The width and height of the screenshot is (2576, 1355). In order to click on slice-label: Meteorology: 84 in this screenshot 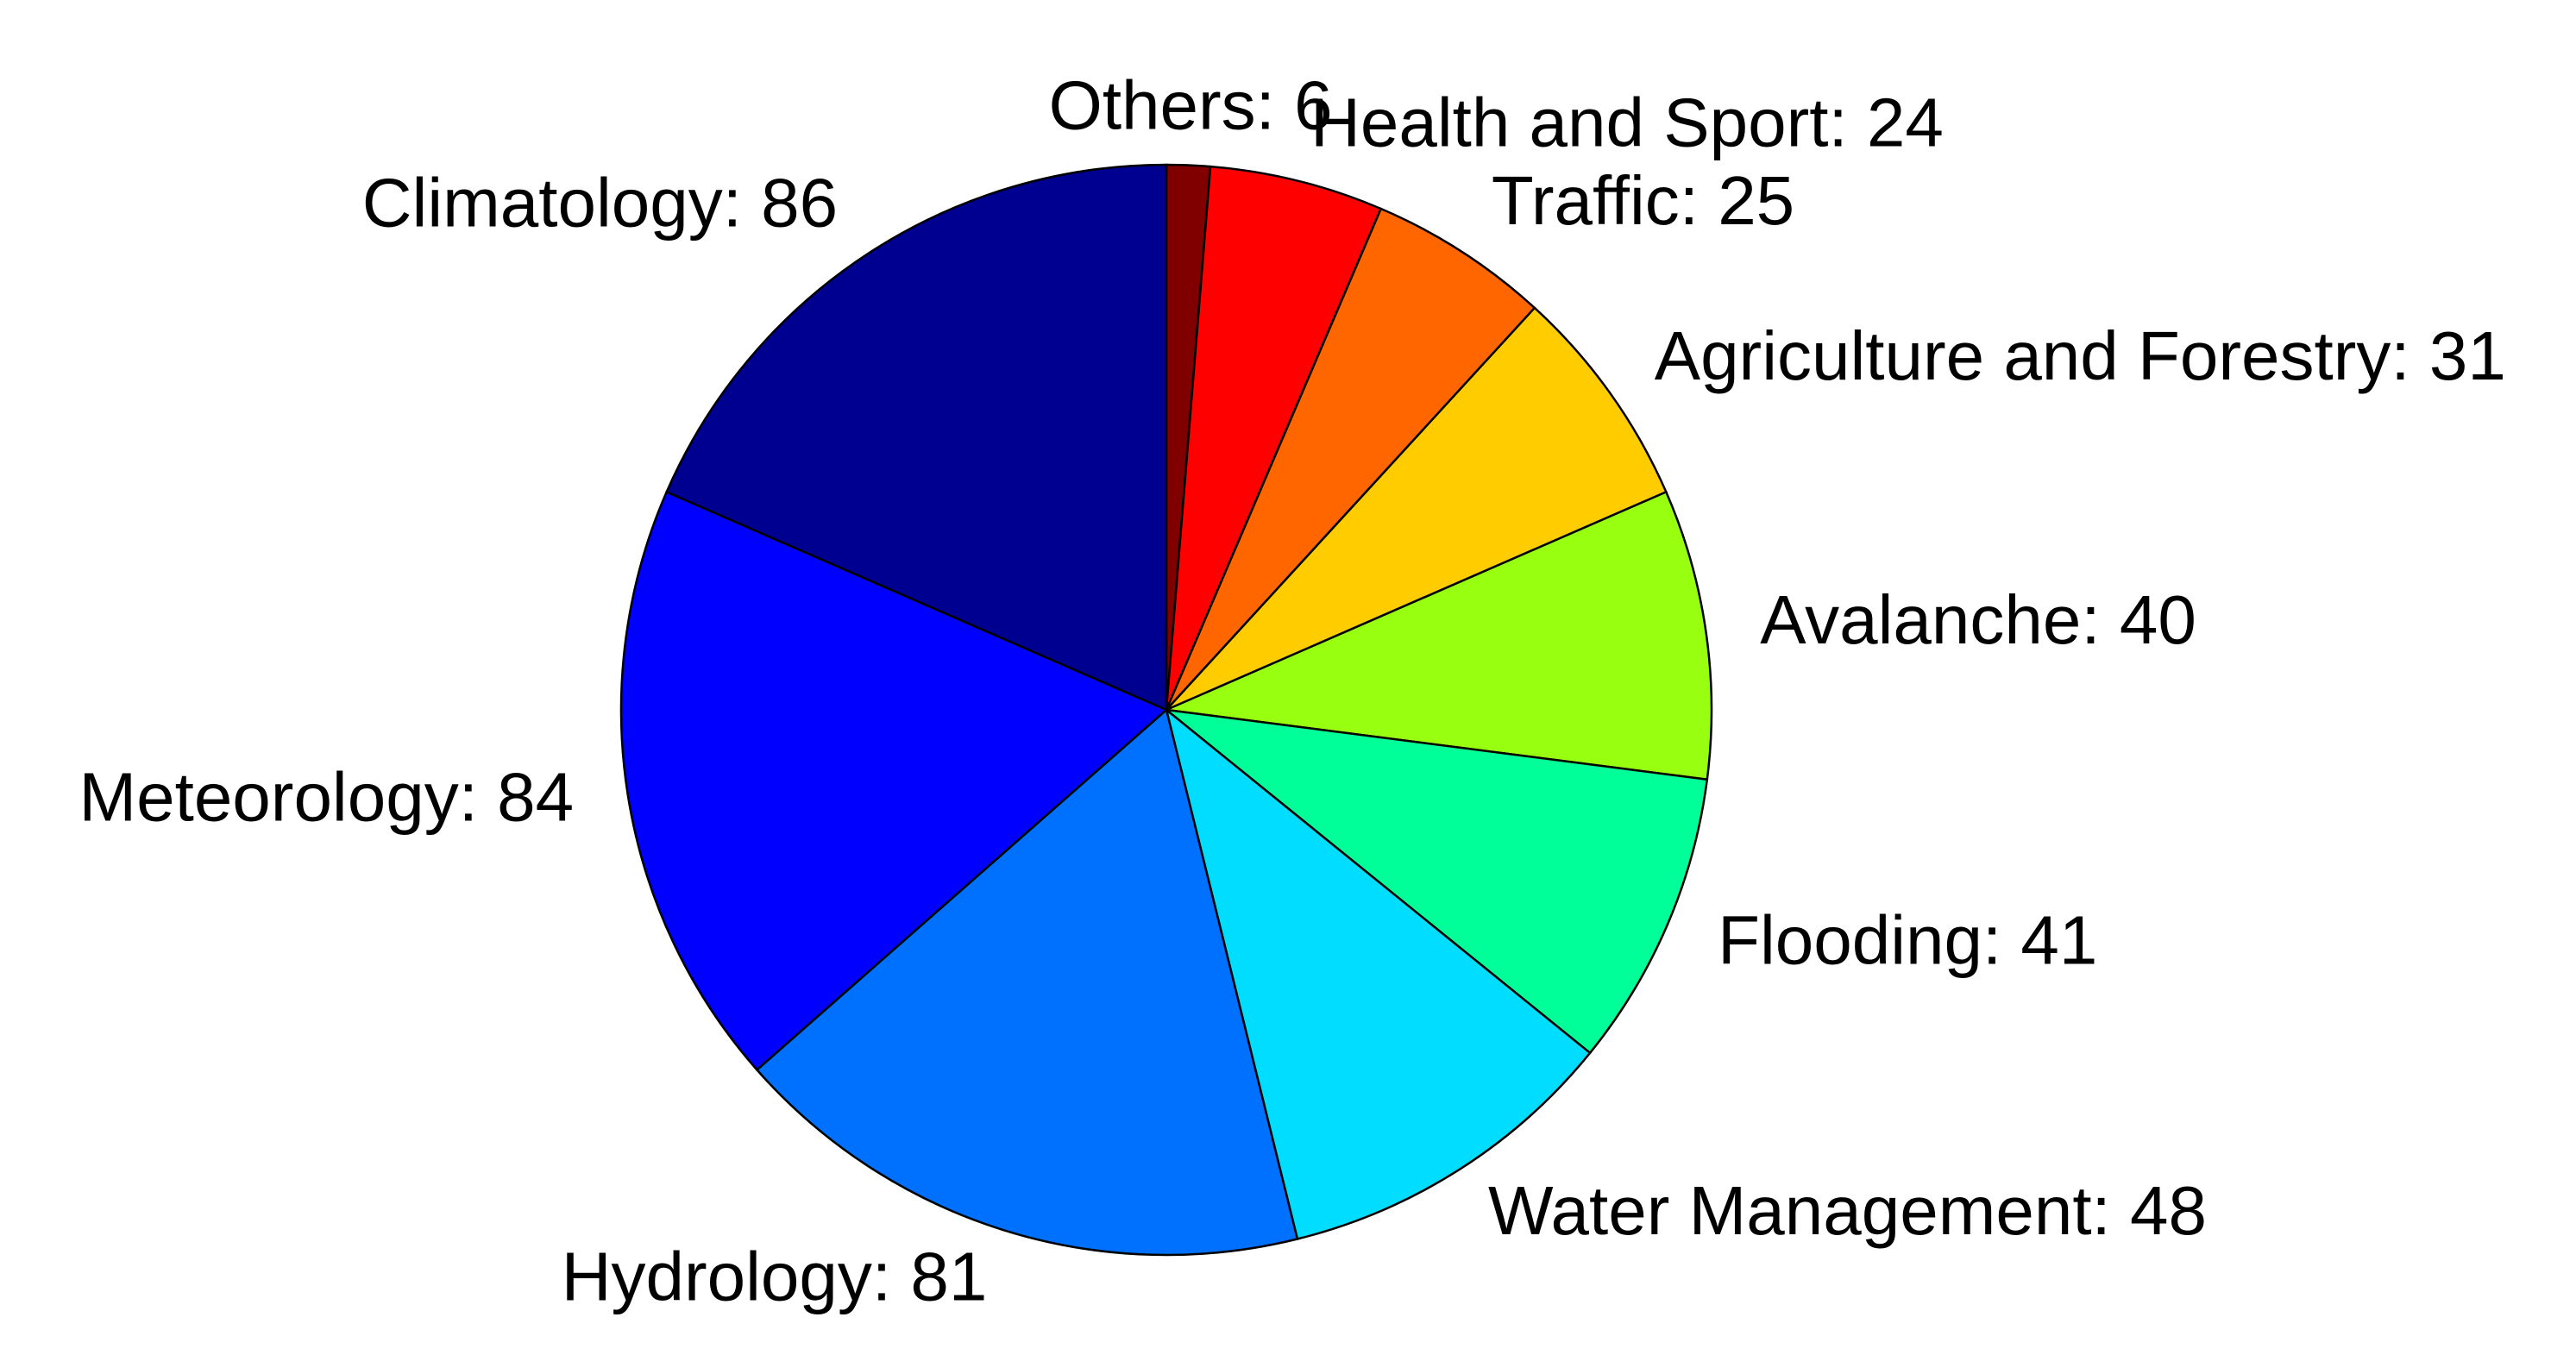, I will do `click(326, 796)`.